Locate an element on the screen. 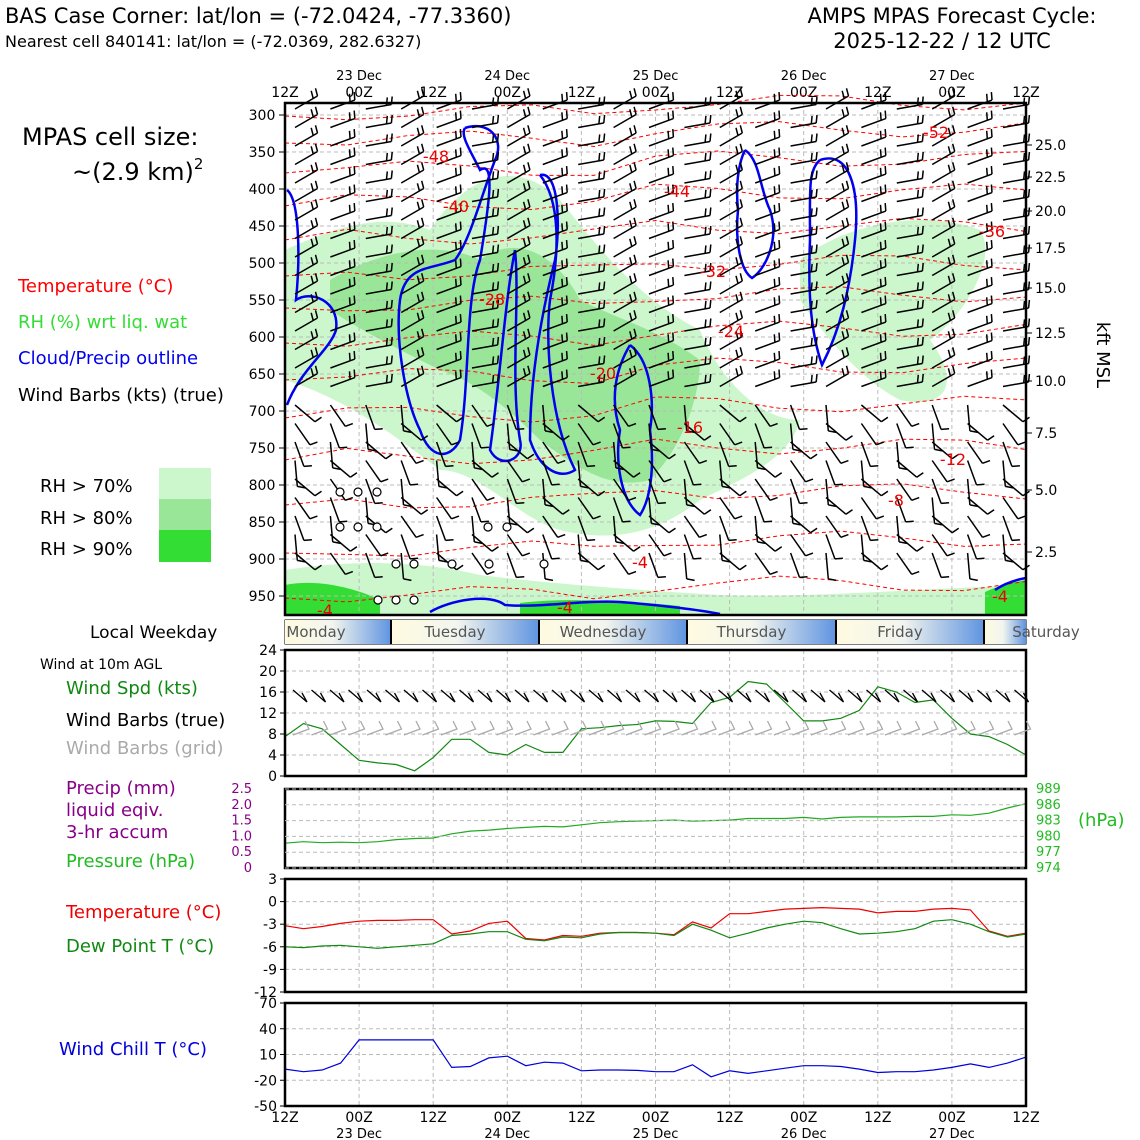 This screenshot has height=1140, width=1140. temperature-label: -4 is located at coordinates (325, 610).